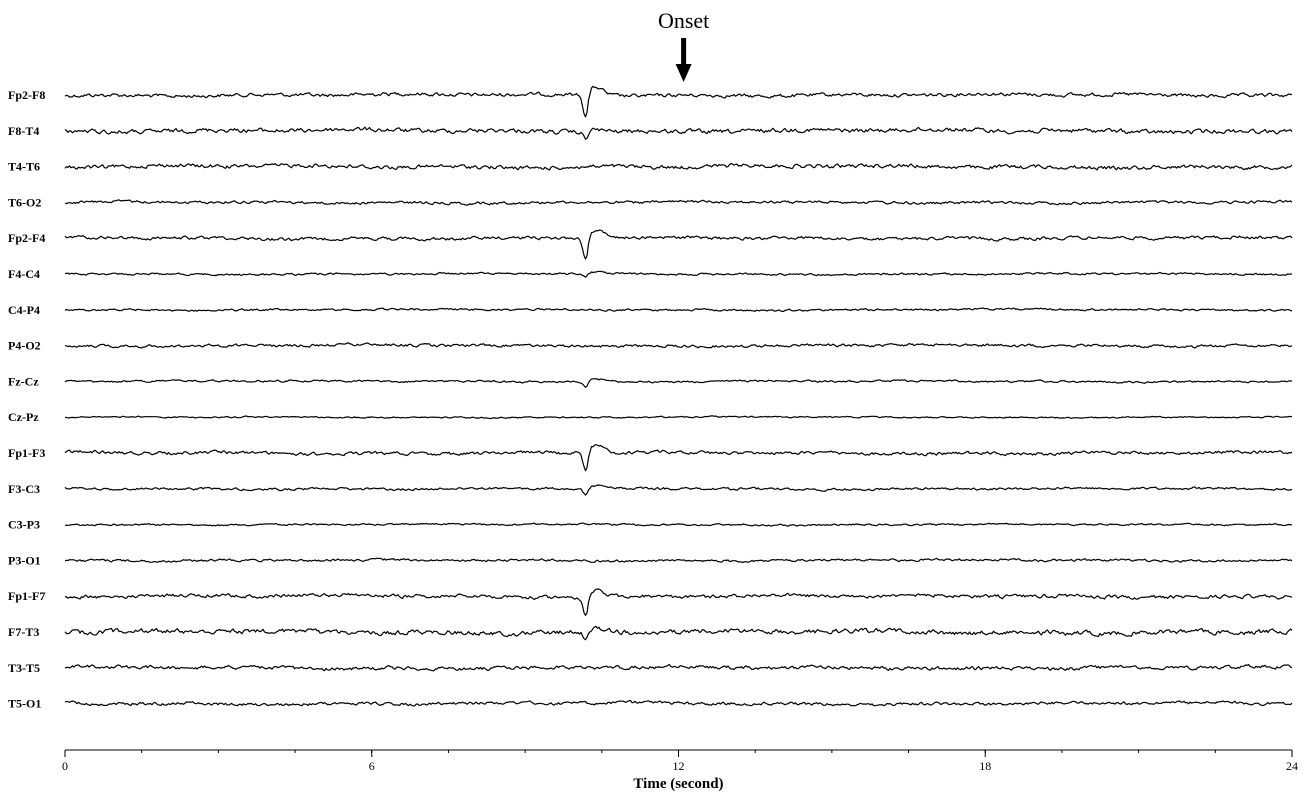  I want to click on onset-label: Onset, so click(683, 20).